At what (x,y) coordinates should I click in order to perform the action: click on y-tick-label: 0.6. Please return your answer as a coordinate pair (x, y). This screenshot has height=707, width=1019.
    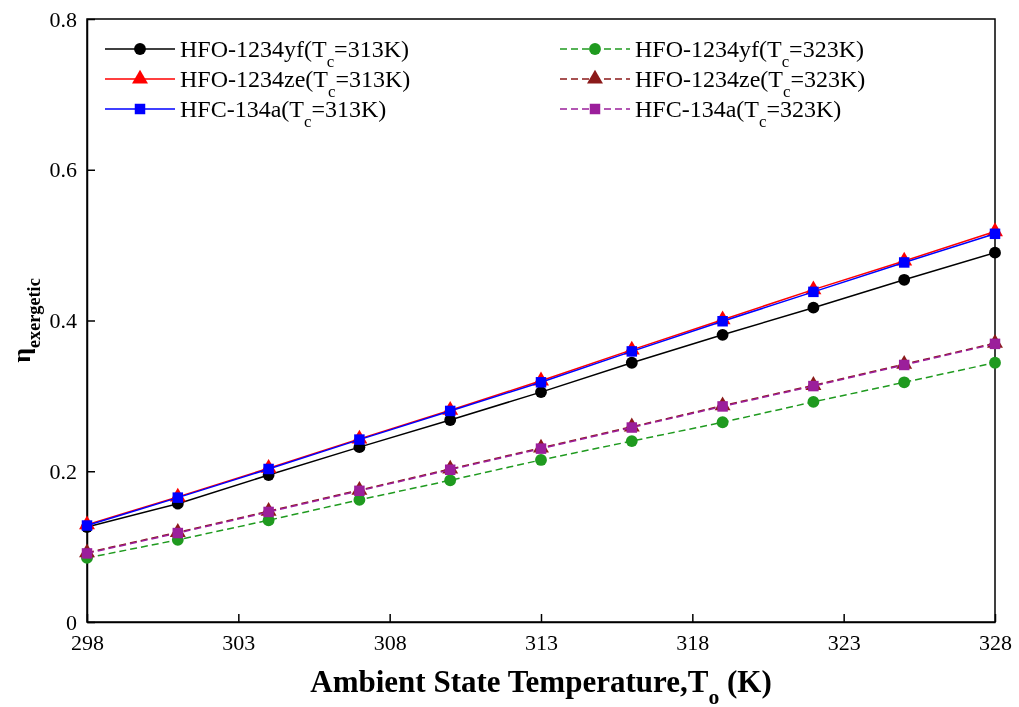
    Looking at the image, I should click on (63, 170).